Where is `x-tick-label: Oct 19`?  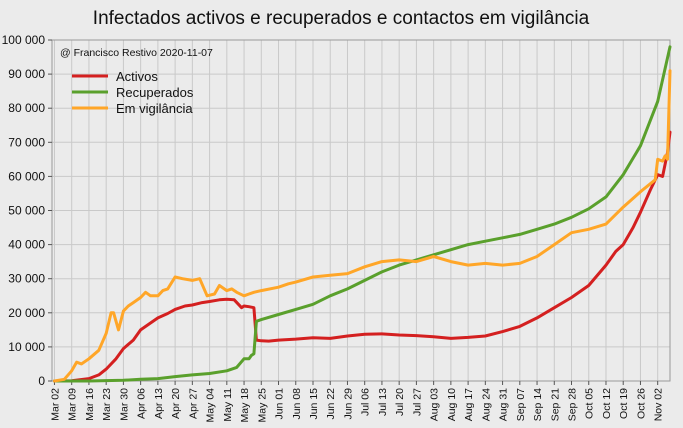 x-tick-label: Oct 19 is located at coordinates (624, 403).